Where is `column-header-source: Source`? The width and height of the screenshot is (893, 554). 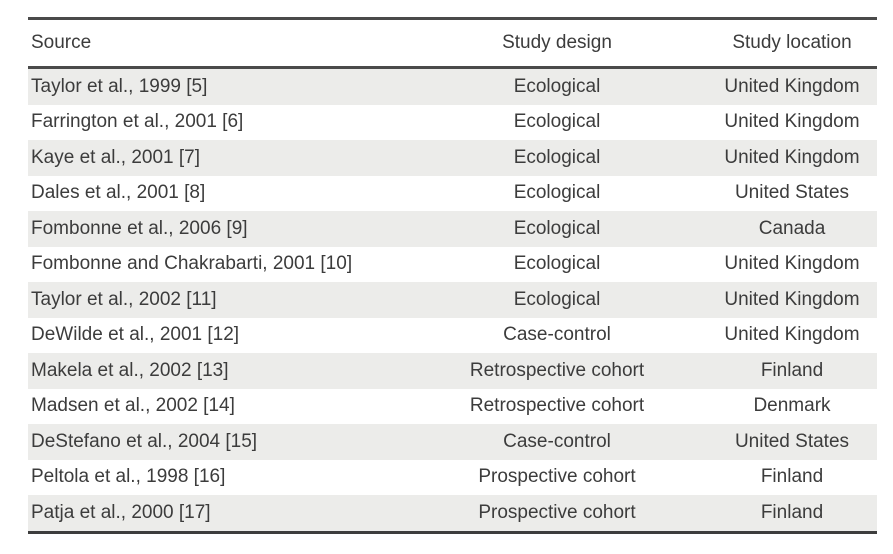
column-header-source: Source is located at coordinates (217, 43).